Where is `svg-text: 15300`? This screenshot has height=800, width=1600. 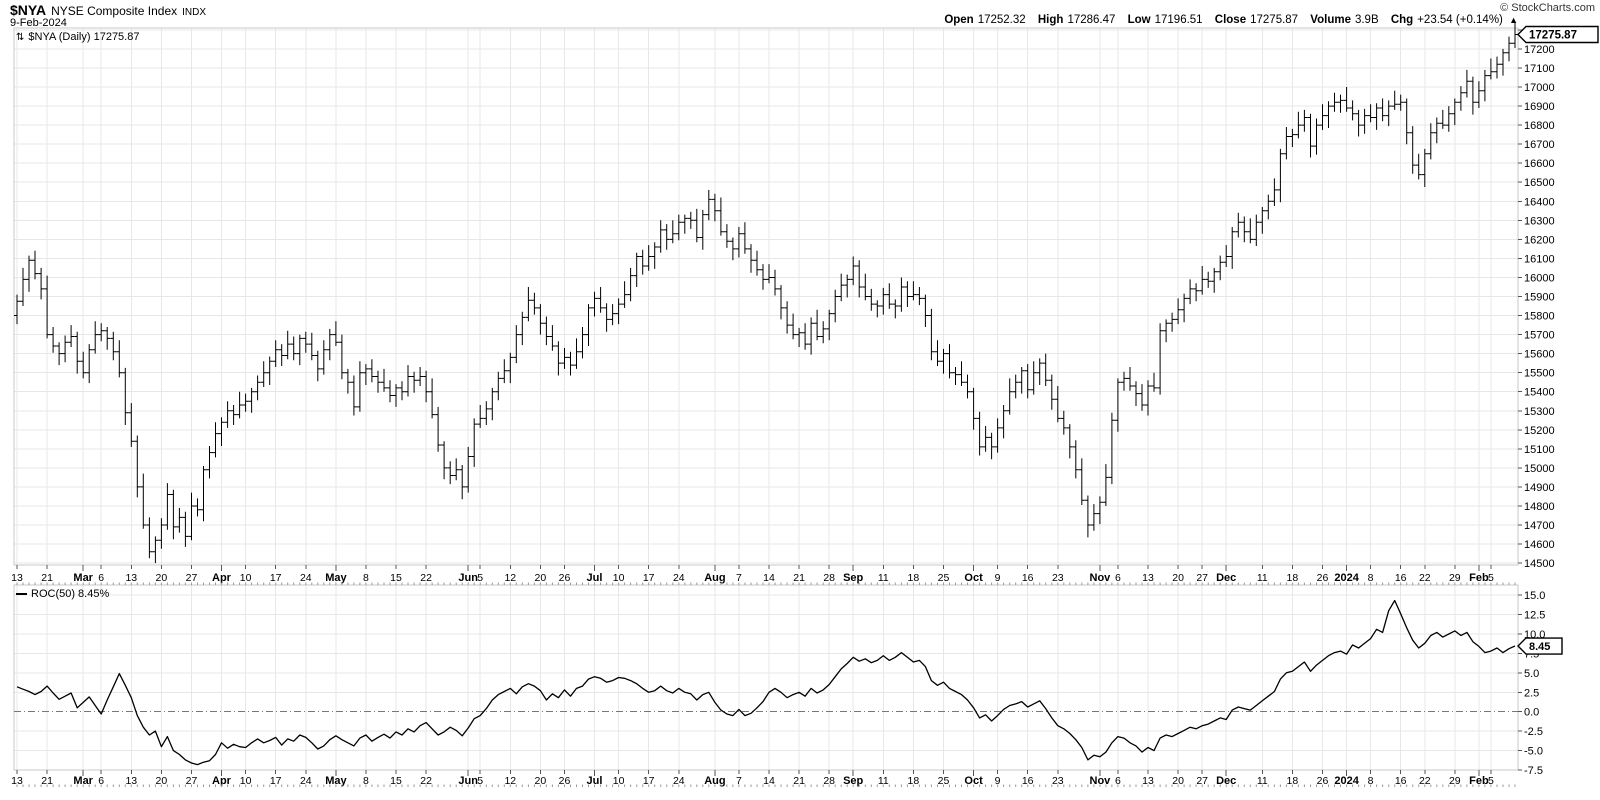 svg-text: 15300 is located at coordinates (1539, 412).